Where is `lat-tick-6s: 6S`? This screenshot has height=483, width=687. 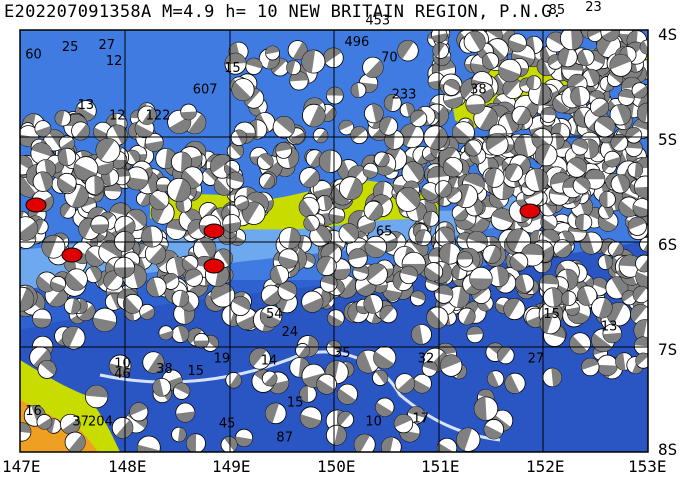 lat-tick-6s: 6S is located at coordinates (668, 244).